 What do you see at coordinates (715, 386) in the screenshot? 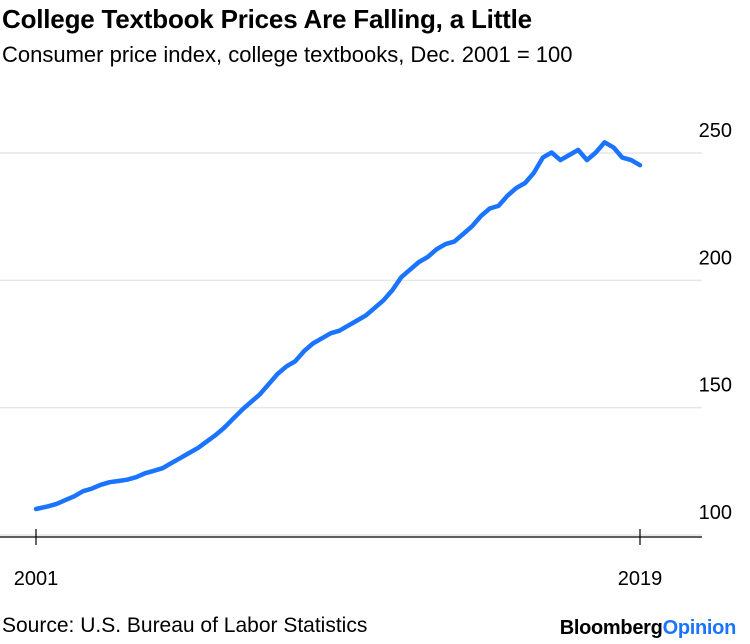
I see `y-tick-label-150: 150` at bounding box center [715, 386].